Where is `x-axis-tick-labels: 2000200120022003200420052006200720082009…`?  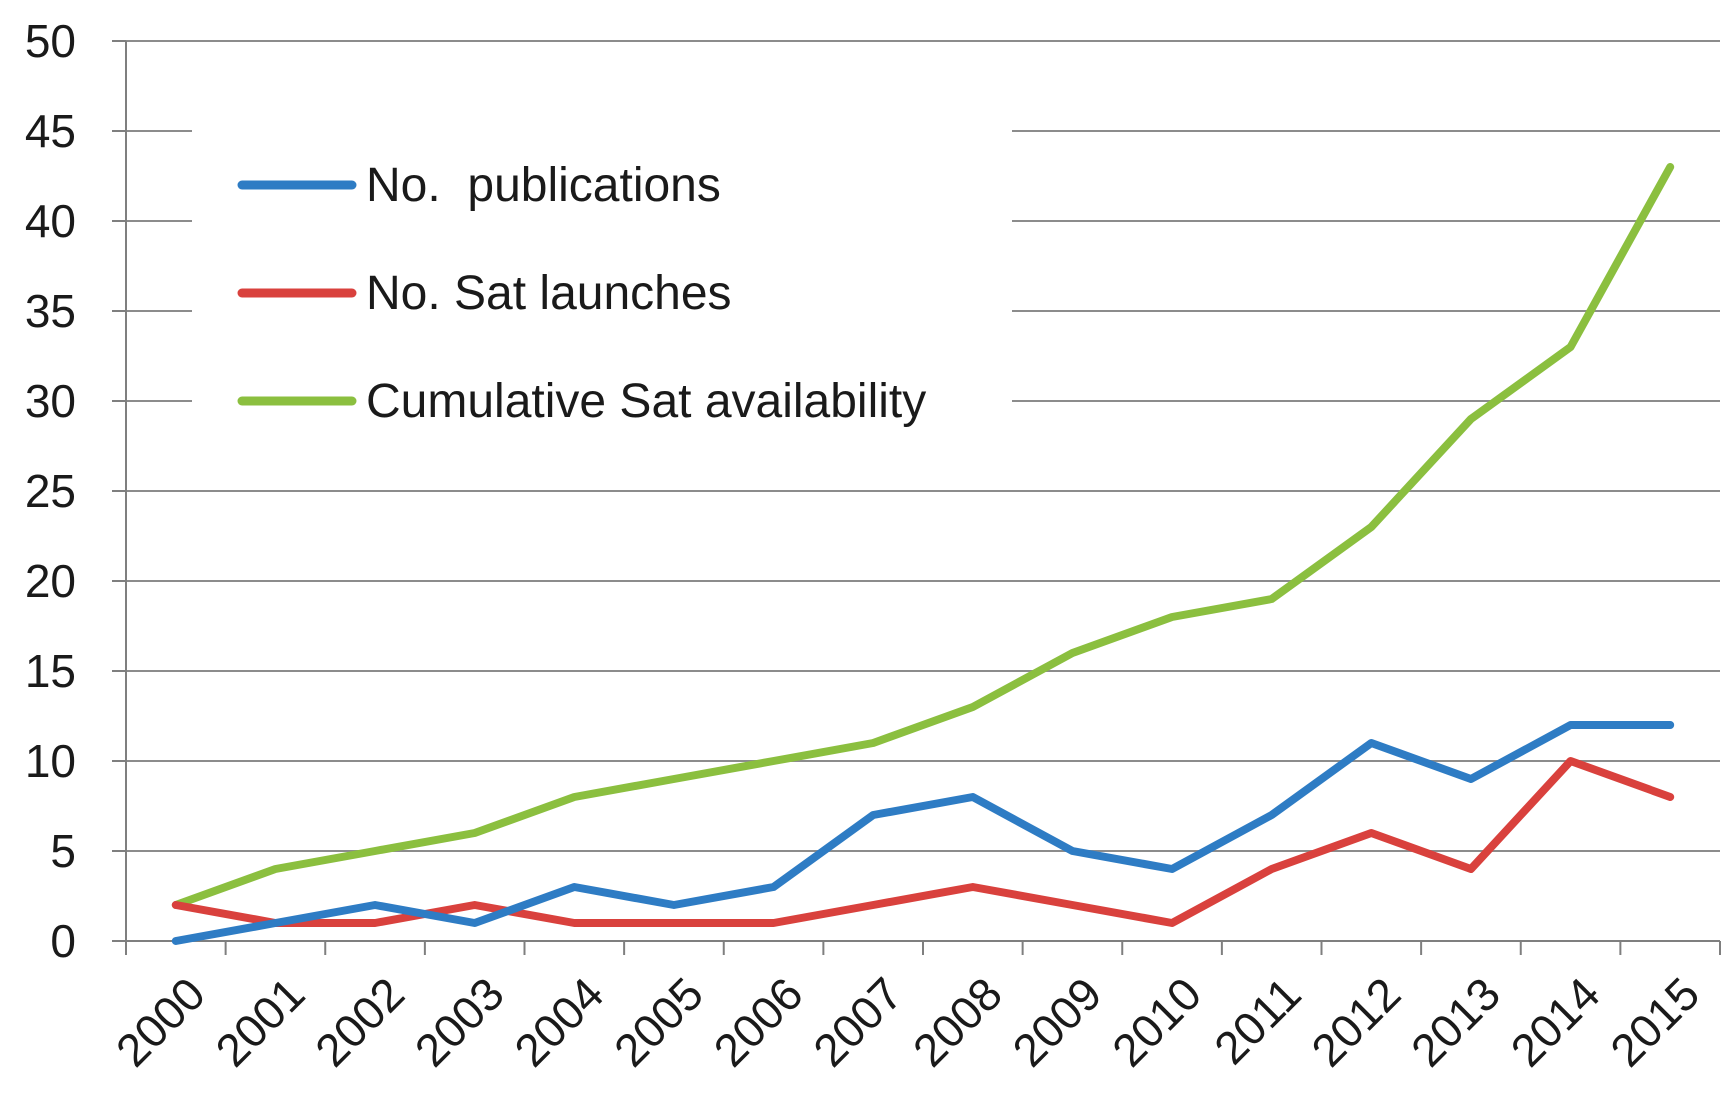 x-axis-tick-labels: 2000200120022003200420052006200720082009… is located at coordinates (908, 1021).